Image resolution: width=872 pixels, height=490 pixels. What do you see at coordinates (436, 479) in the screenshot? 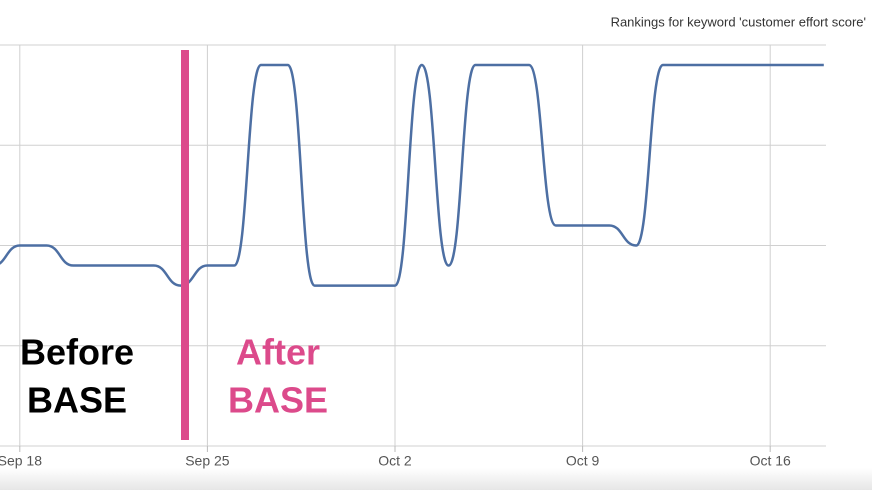
I see `bottom-fade` at bounding box center [436, 479].